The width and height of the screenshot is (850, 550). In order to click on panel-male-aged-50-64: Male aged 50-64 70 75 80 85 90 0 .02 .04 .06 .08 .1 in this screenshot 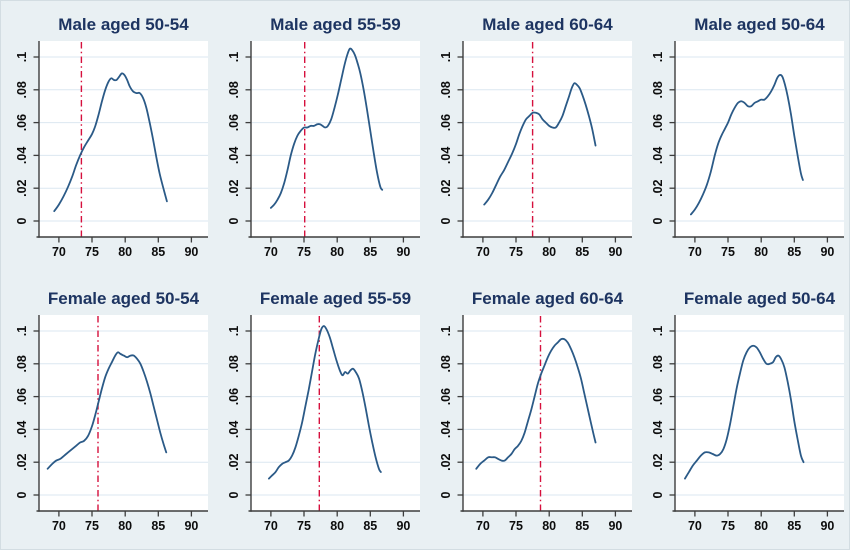, I will do `click(743, 138)`.